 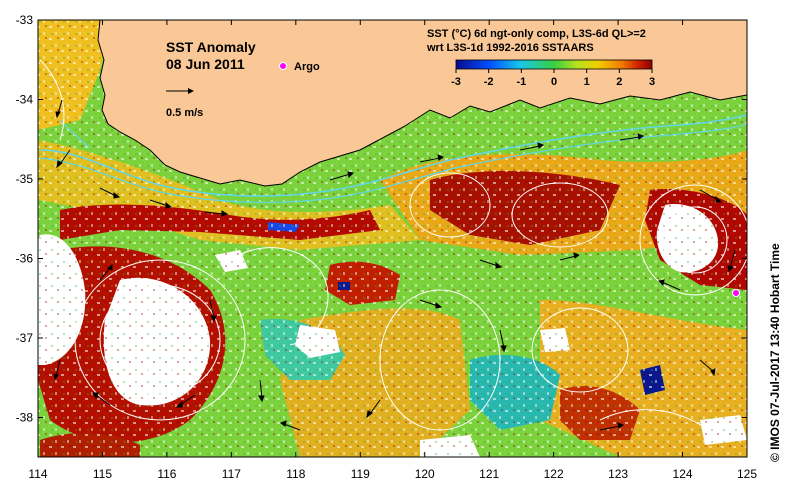 I want to click on y-tick-label: -38, so click(x=25, y=418).